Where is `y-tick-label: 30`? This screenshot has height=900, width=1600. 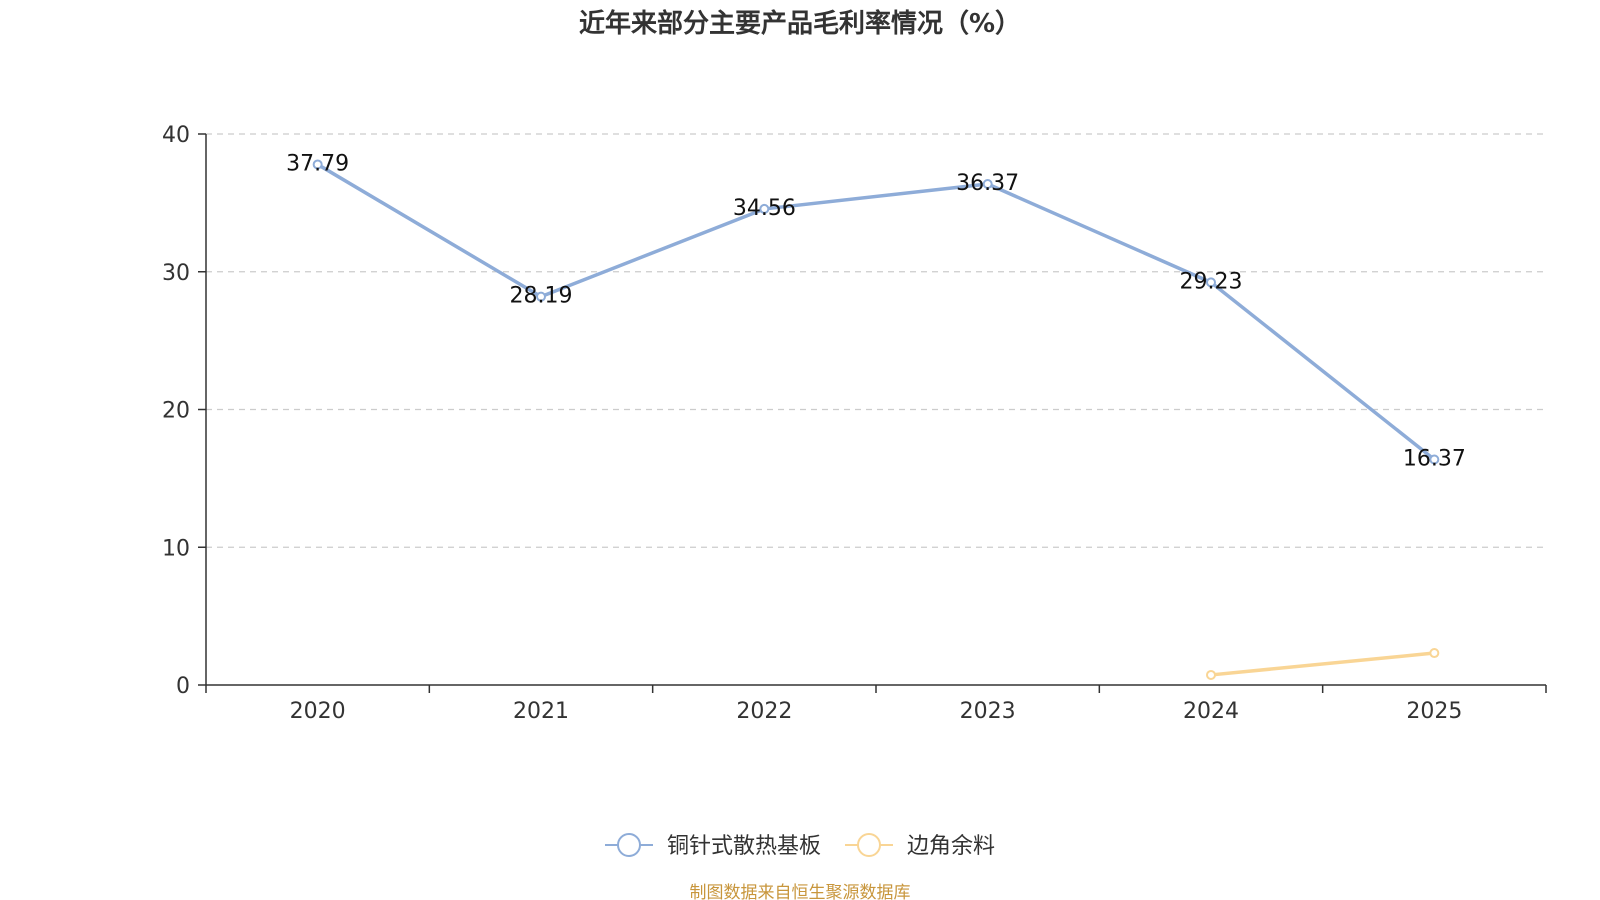 y-tick-label: 30 is located at coordinates (176, 273).